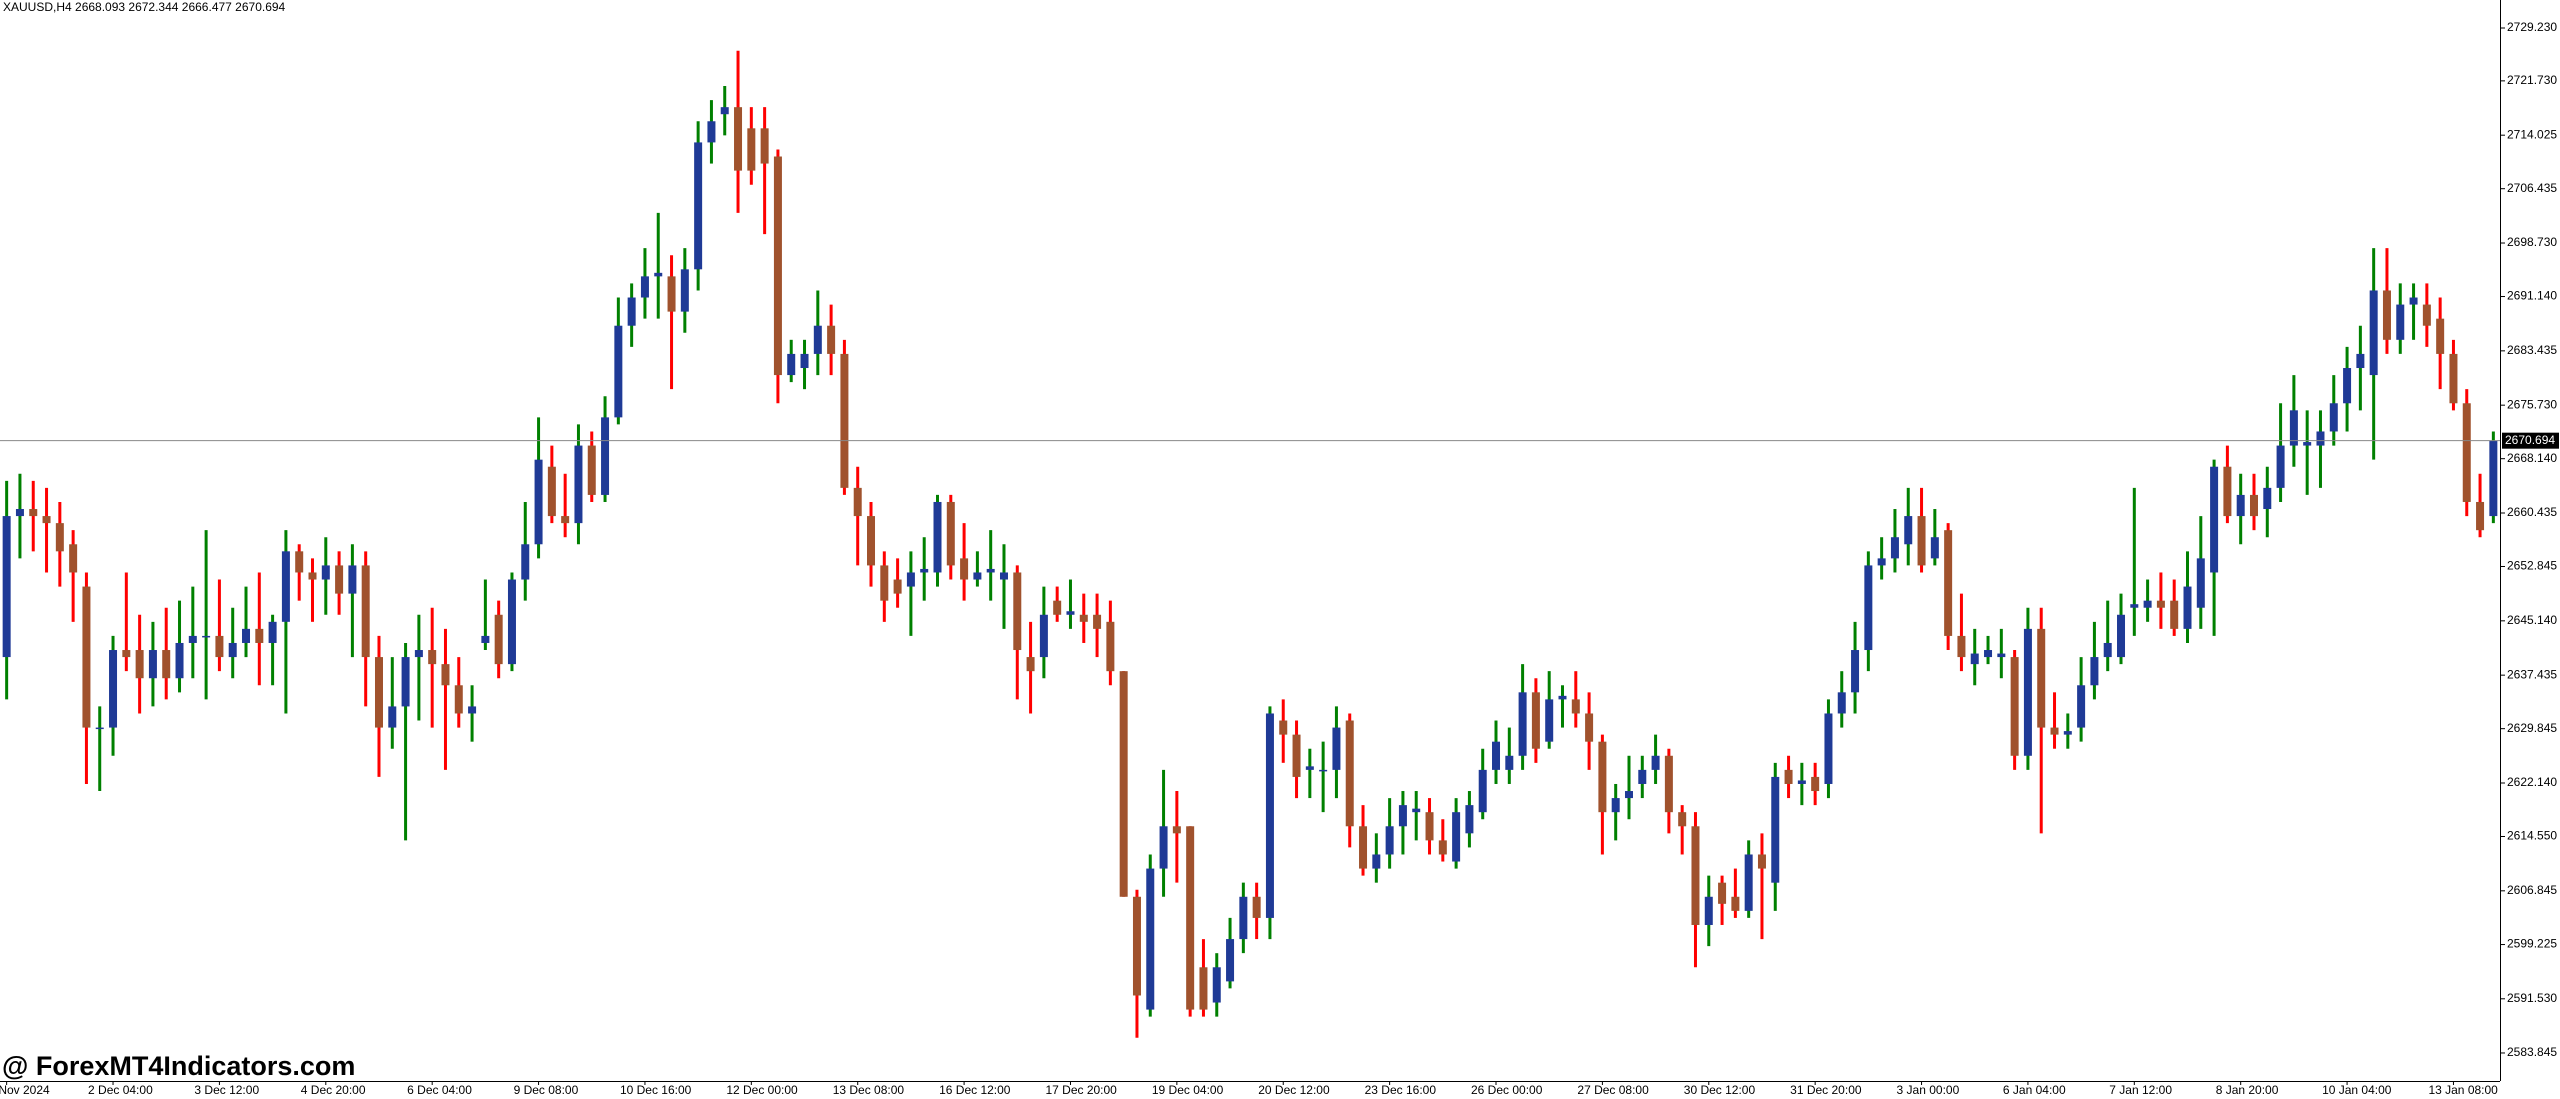  Describe the element at coordinates (2532, 782) in the screenshot. I see `y-tick-label: 2622.140` at that location.